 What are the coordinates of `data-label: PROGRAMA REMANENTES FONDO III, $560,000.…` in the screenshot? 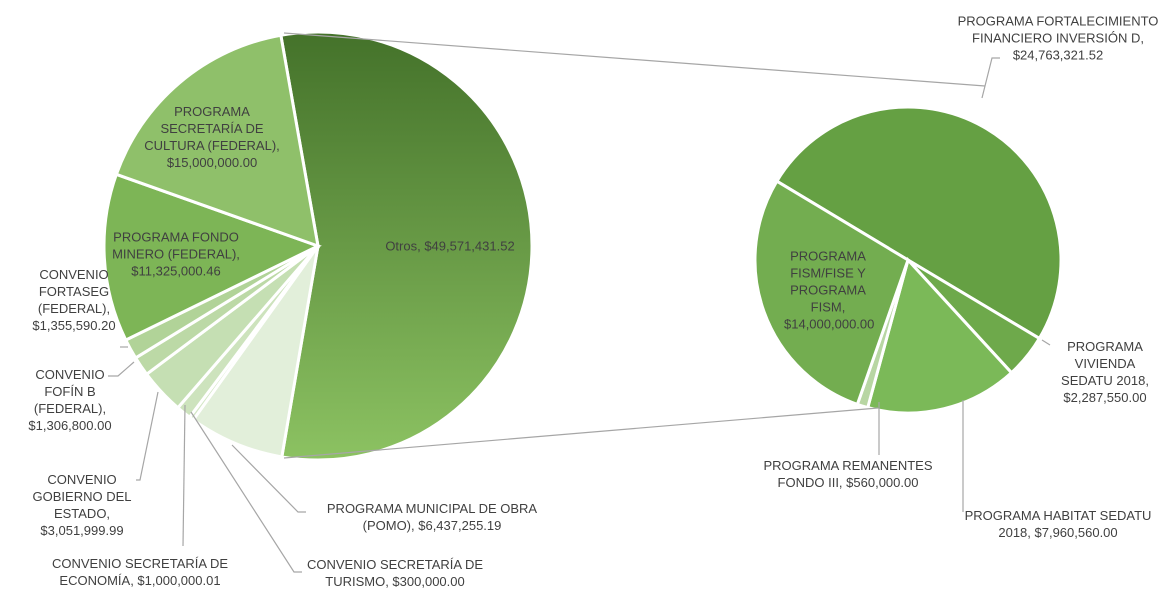 It's located at (848, 474).